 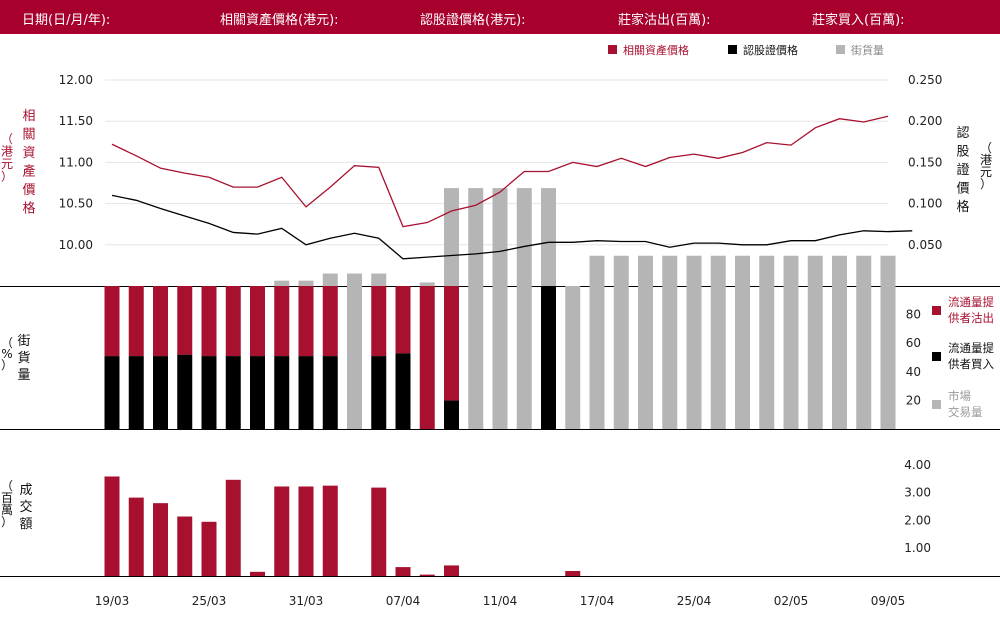 I want to click on mid-axis-title-char: 量, so click(x=23, y=375).